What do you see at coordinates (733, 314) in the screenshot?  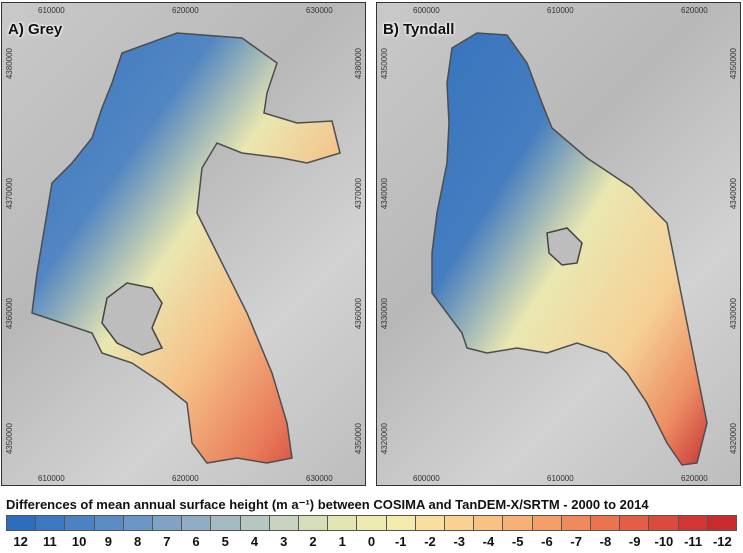 I see `tick-b-right-3: 4330000` at bounding box center [733, 314].